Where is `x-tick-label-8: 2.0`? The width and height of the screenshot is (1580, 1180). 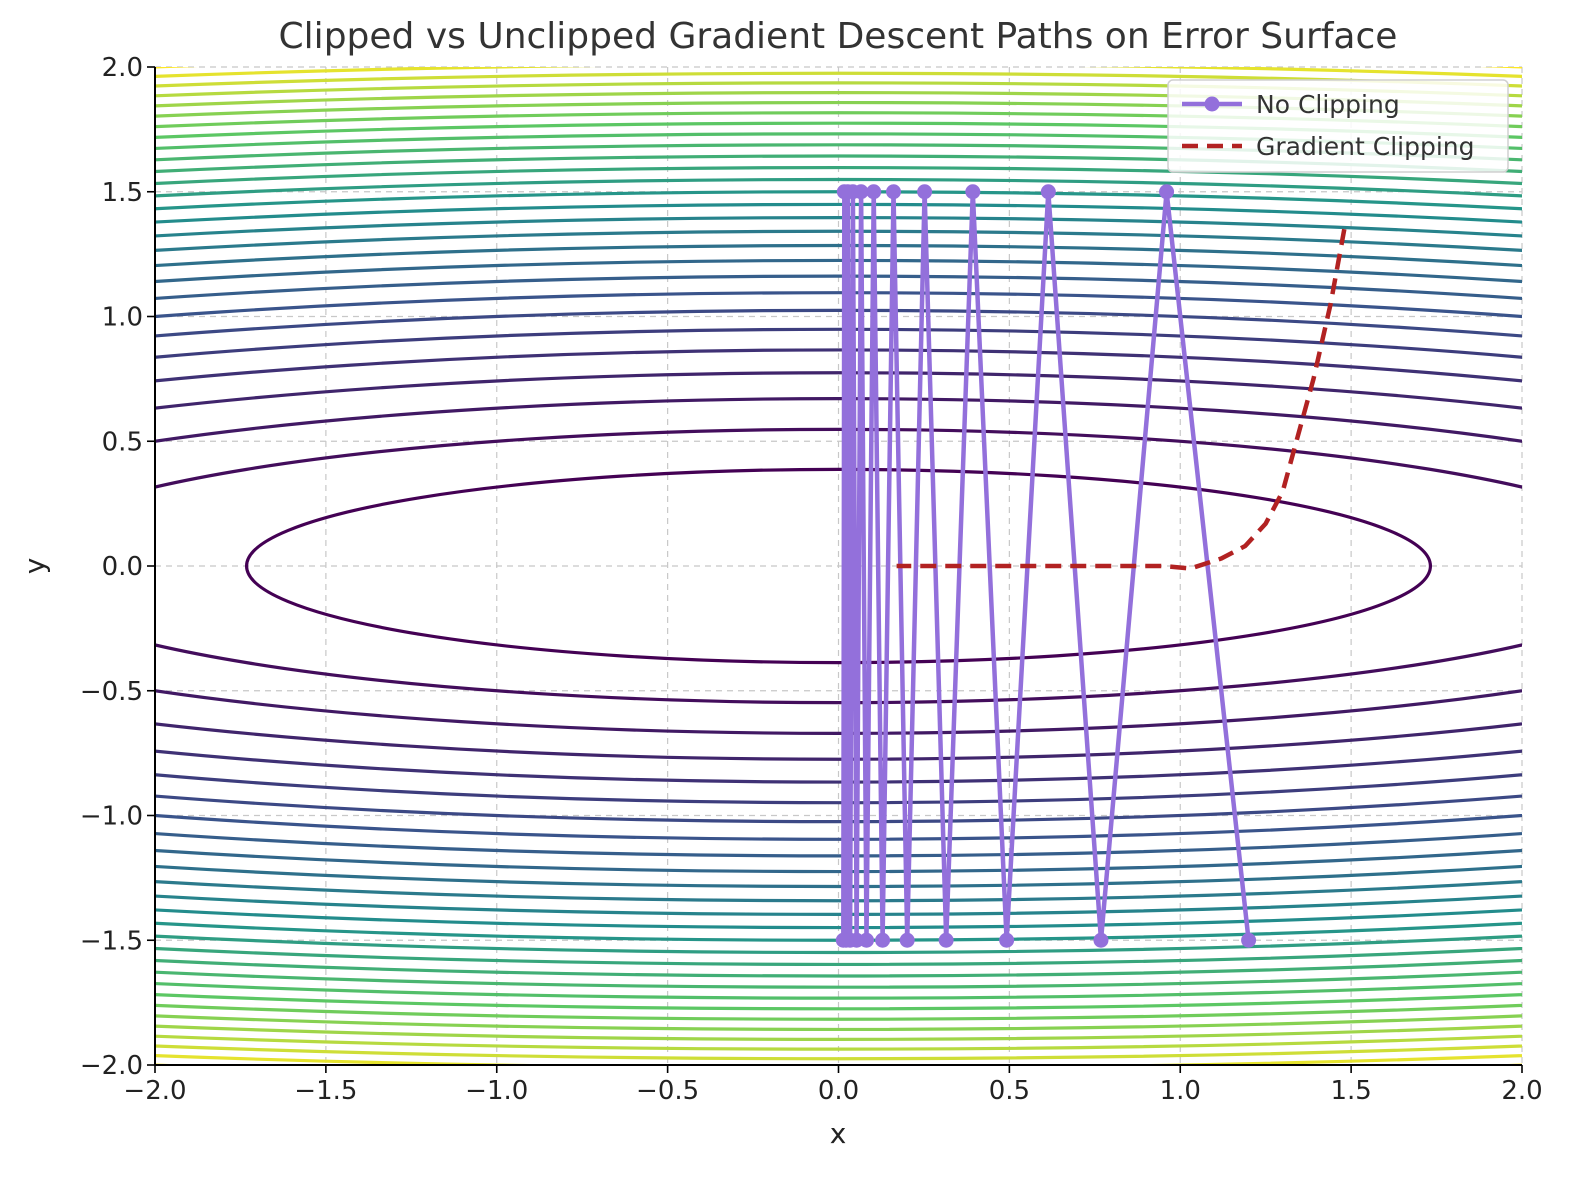 x-tick-label-8: 2.0 is located at coordinates (1521, 1091).